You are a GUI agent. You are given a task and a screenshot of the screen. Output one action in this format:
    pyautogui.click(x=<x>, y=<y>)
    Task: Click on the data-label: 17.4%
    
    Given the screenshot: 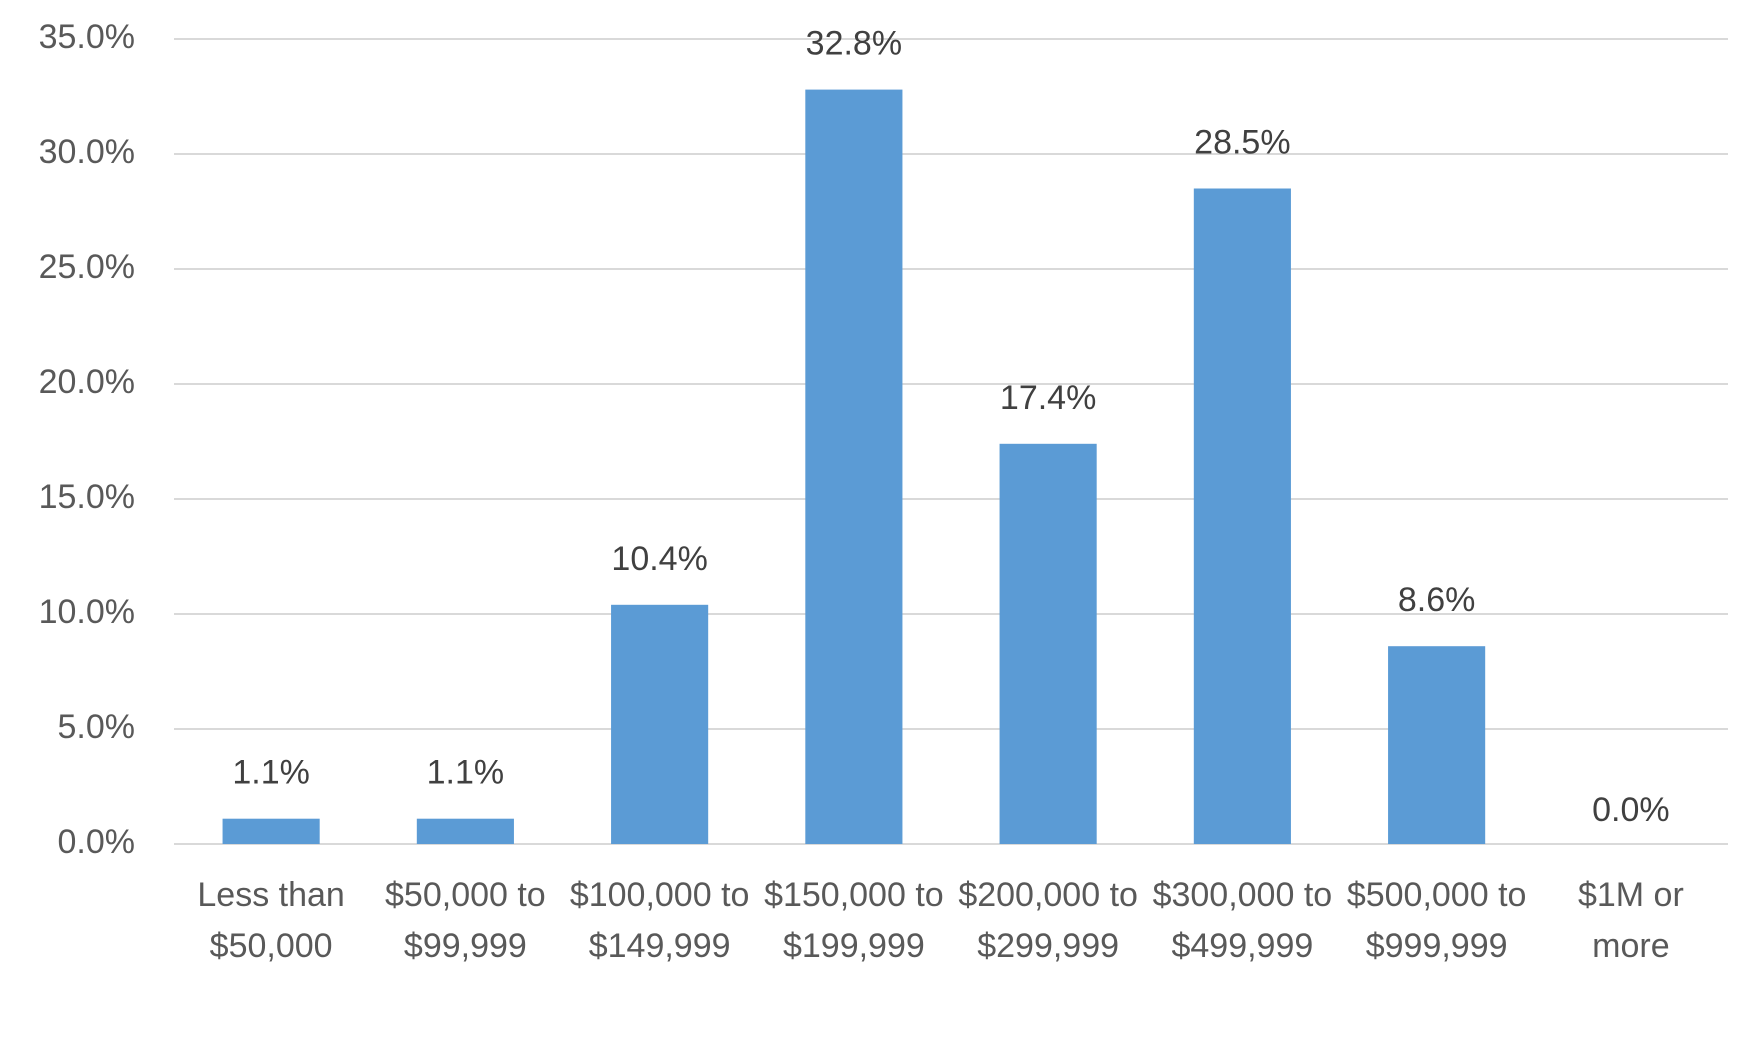 What is the action you would take?
    pyautogui.click(x=1048, y=398)
    